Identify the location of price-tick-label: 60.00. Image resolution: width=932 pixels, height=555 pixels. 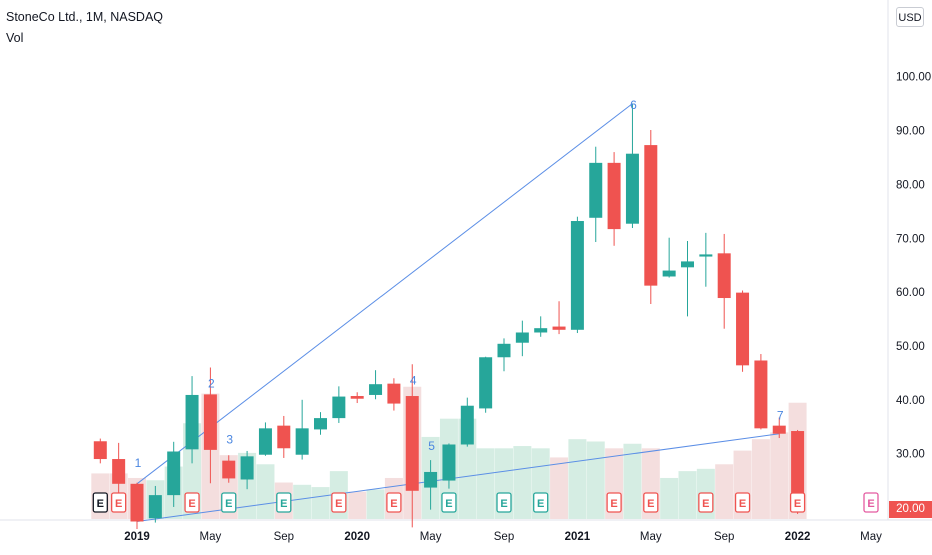
(910, 293).